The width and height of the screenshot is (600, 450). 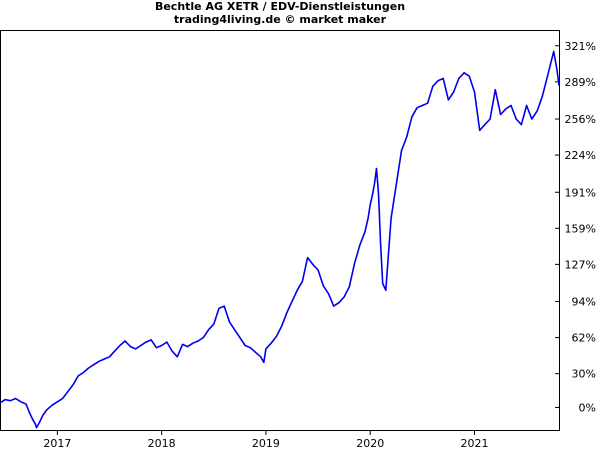 I want to click on y-tick-label: 191%, so click(x=580, y=192).